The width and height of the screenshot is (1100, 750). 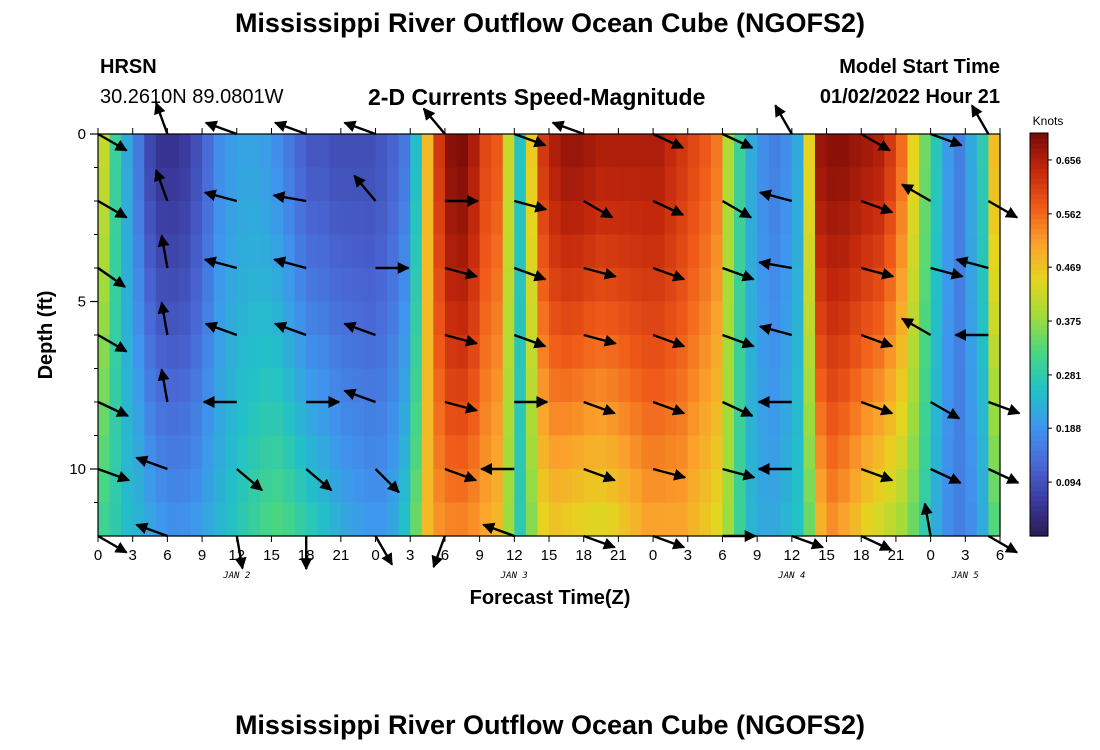 What do you see at coordinates (1000, 555) in the screenshot?
I see `x-tick-label: 6` at bounding box center [1000, 555].